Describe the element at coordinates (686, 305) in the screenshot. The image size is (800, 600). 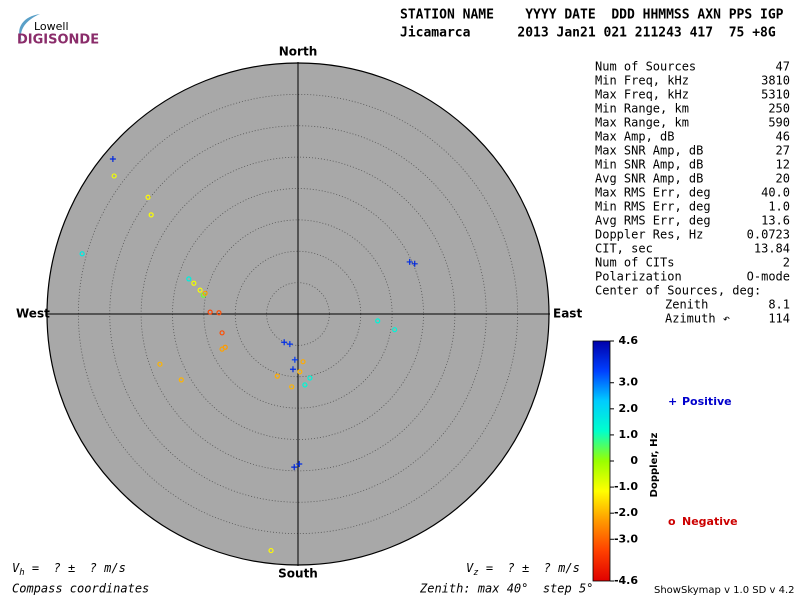
I see `stat-label: Zenith` at that location.